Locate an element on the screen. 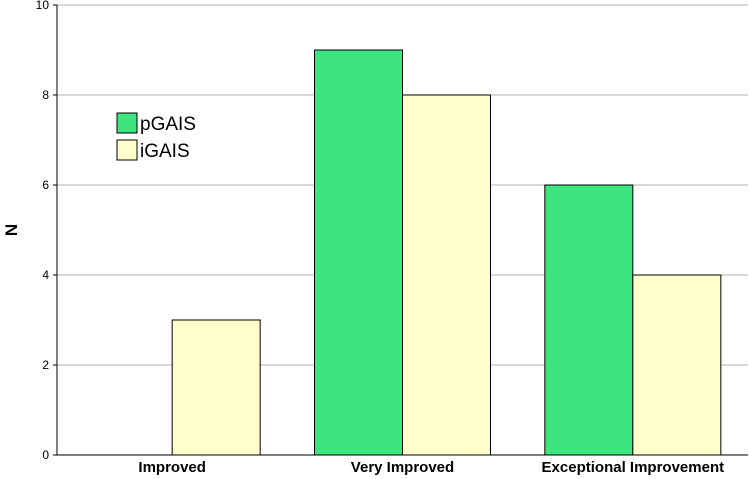 This screenshot has height=479, width=750. y-tick-label: 2 is located at coordinates (45, 365).